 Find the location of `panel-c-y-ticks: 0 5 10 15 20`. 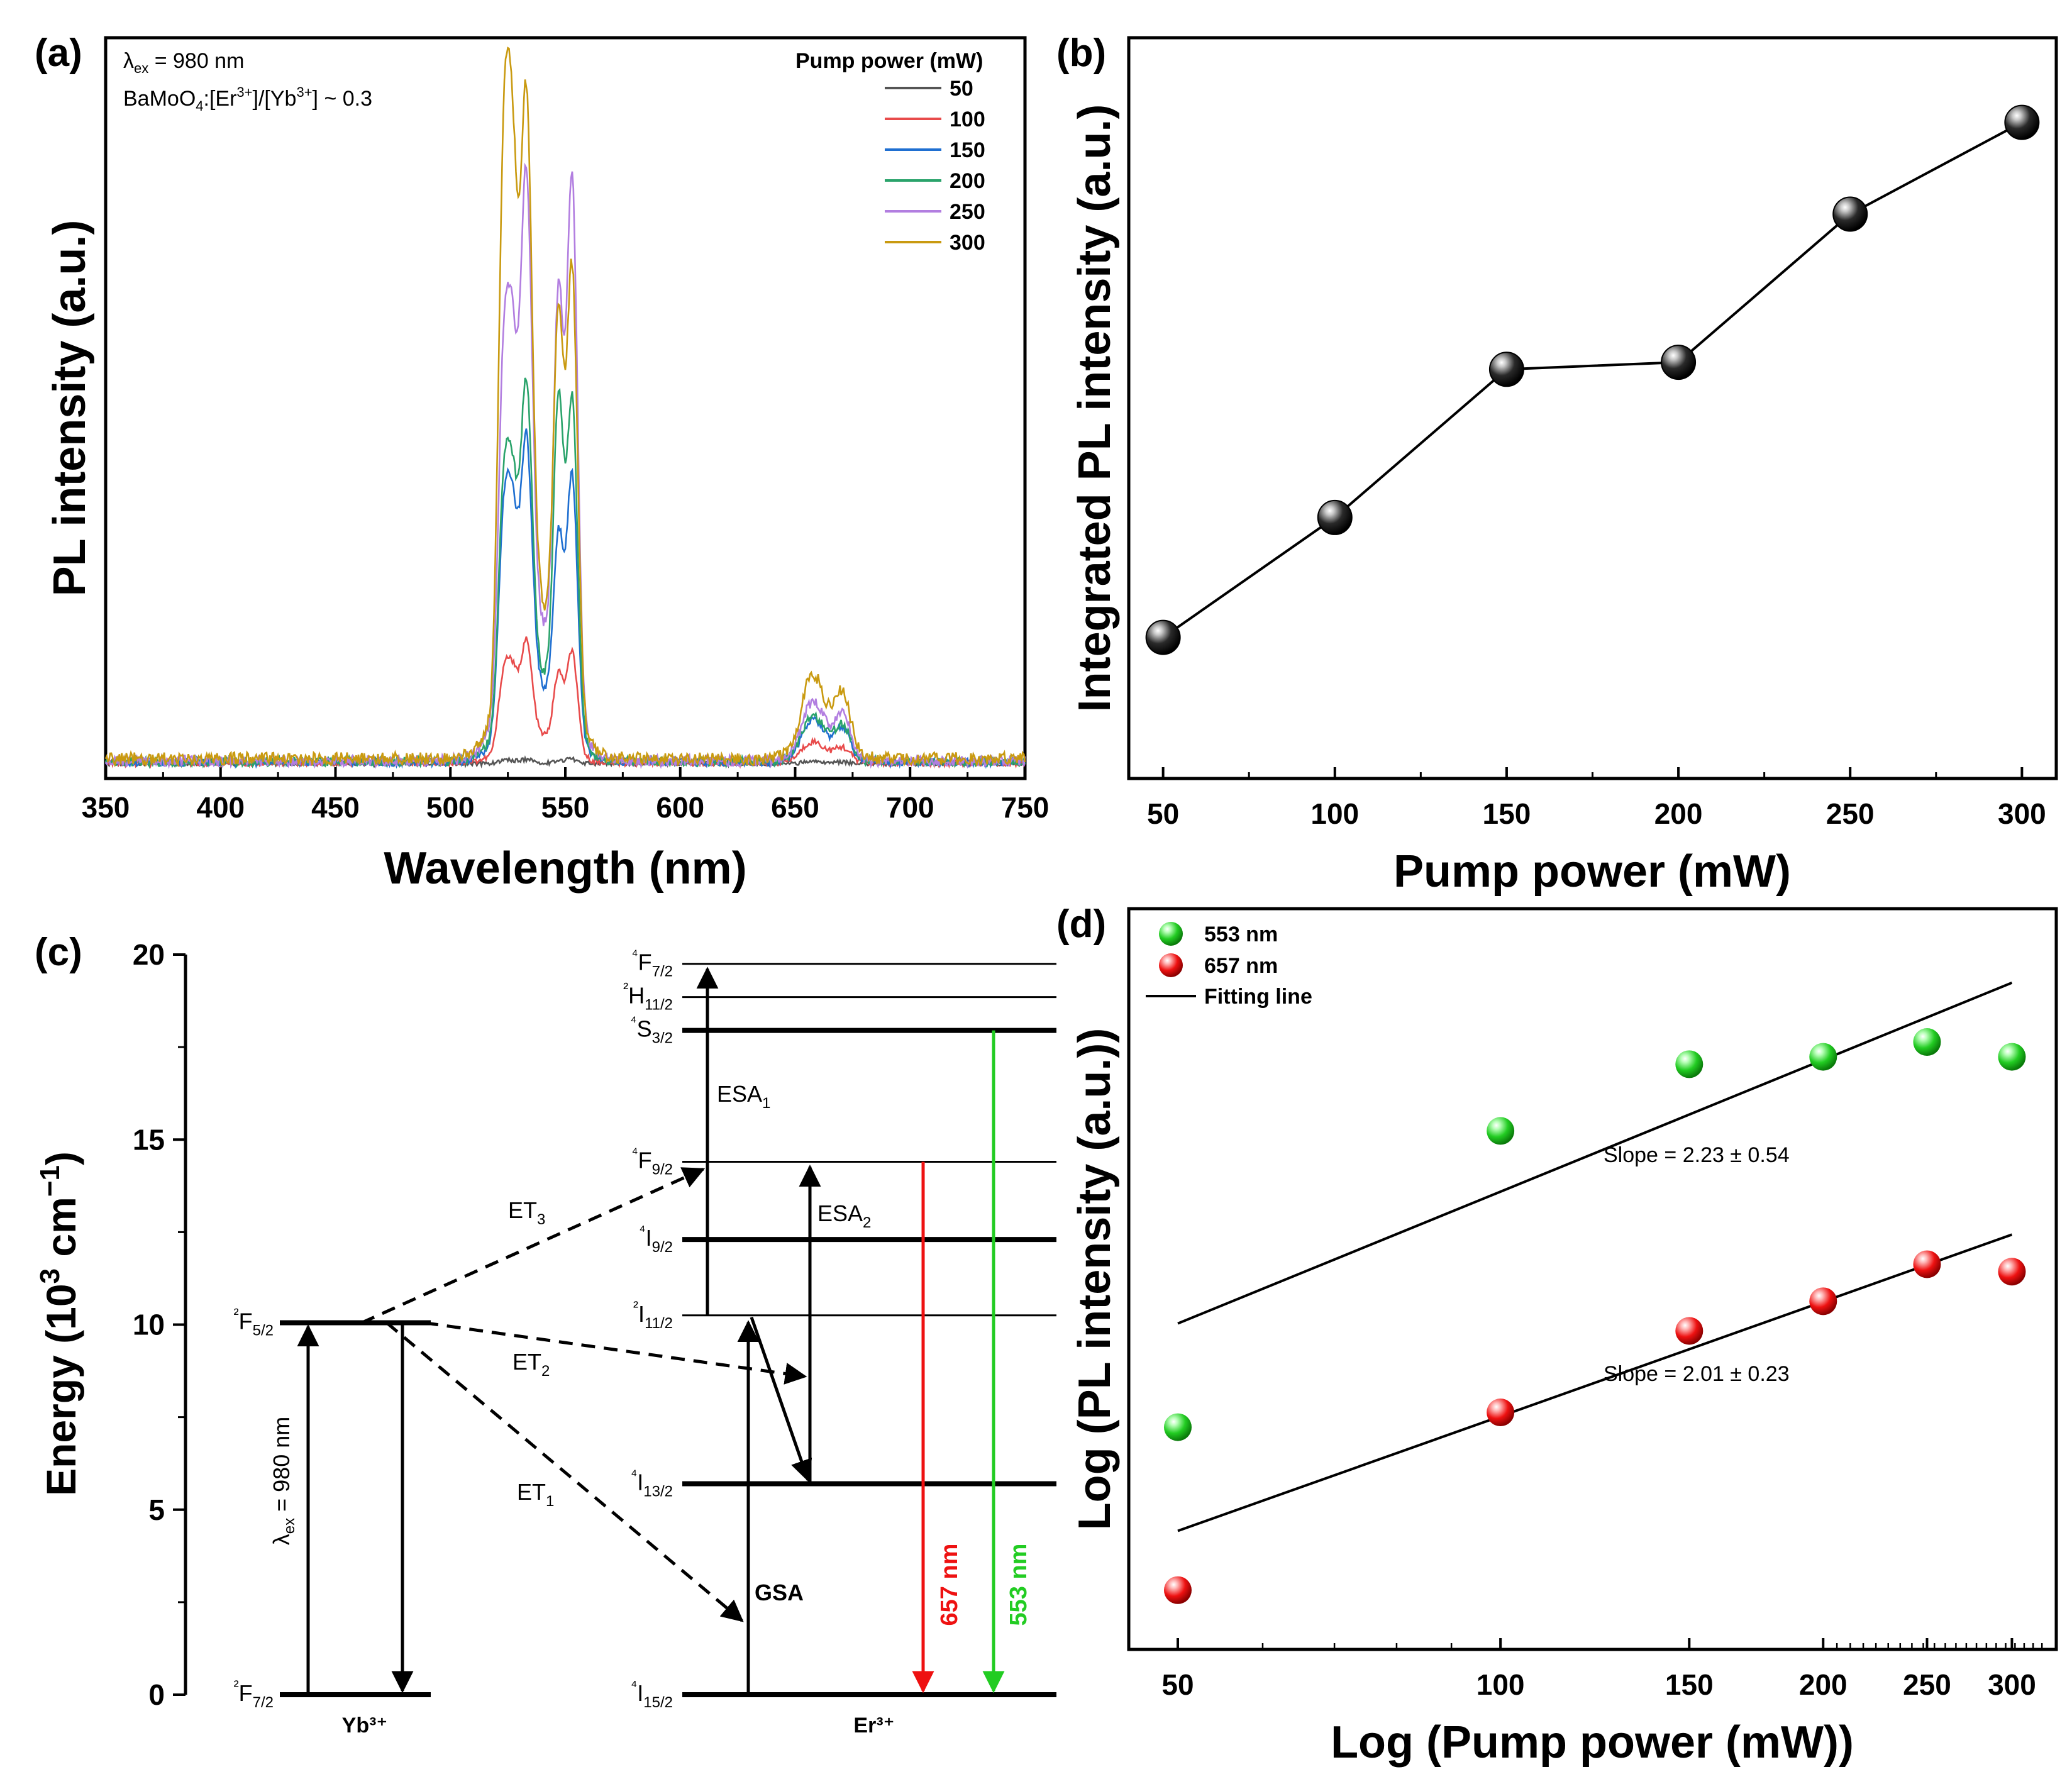

panel-c-y-ticks: 0 5 10 15 20 is located at coordinates (159, 1324).